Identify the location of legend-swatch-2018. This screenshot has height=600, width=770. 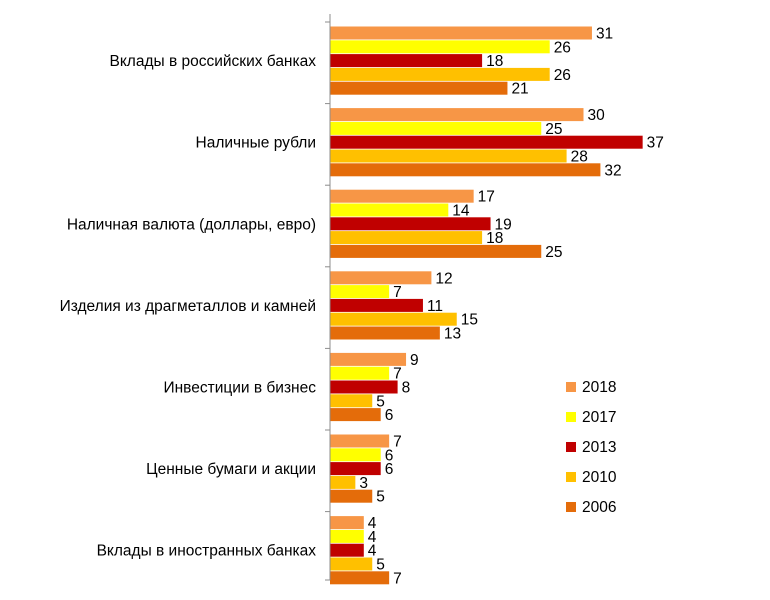
(571, 387).